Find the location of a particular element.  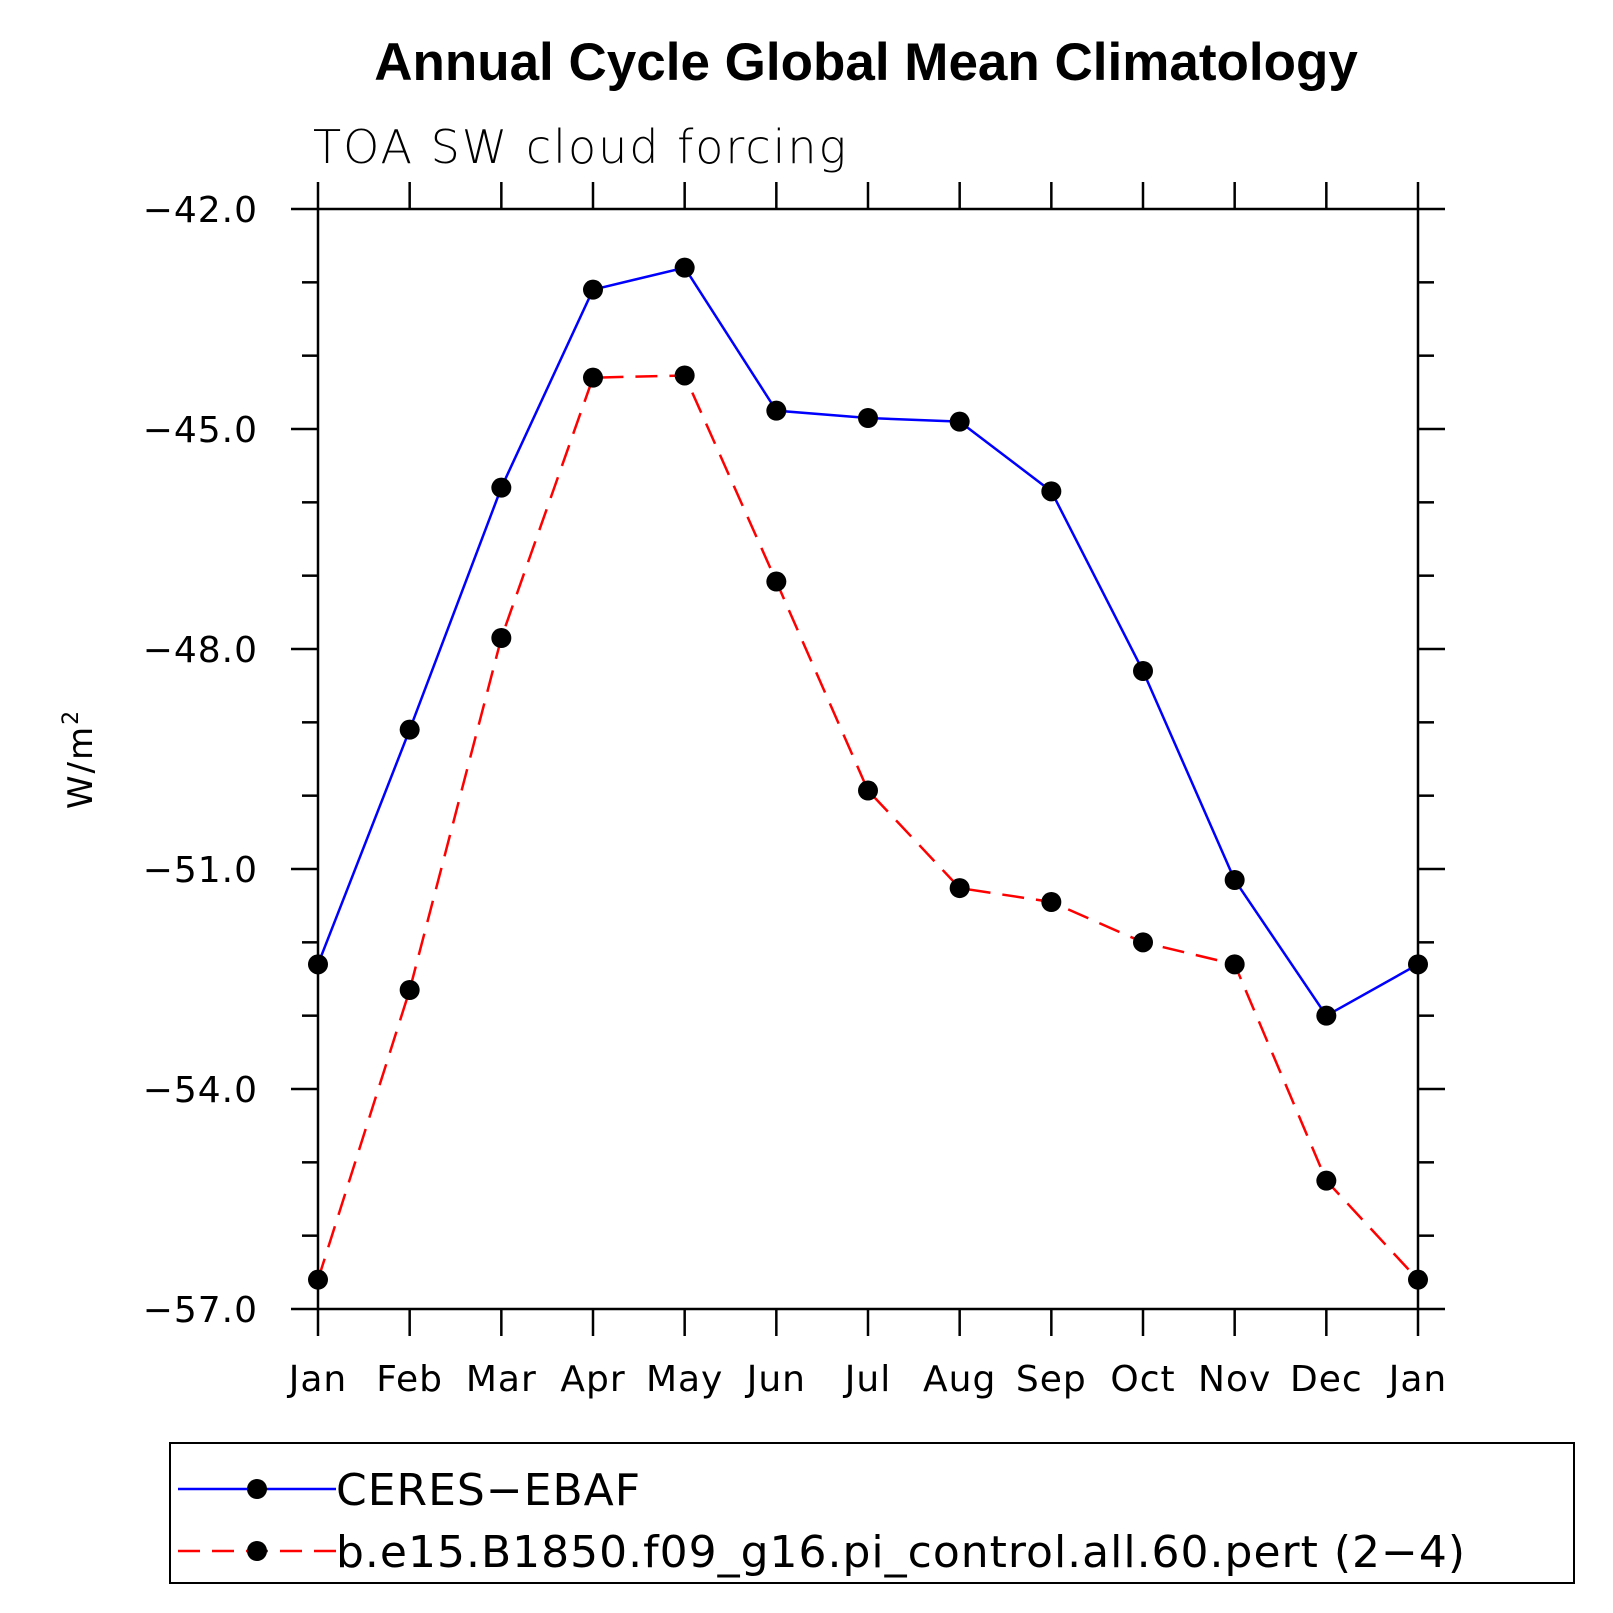

x-tick-label: Jun is located at coordinates (775, 1379).